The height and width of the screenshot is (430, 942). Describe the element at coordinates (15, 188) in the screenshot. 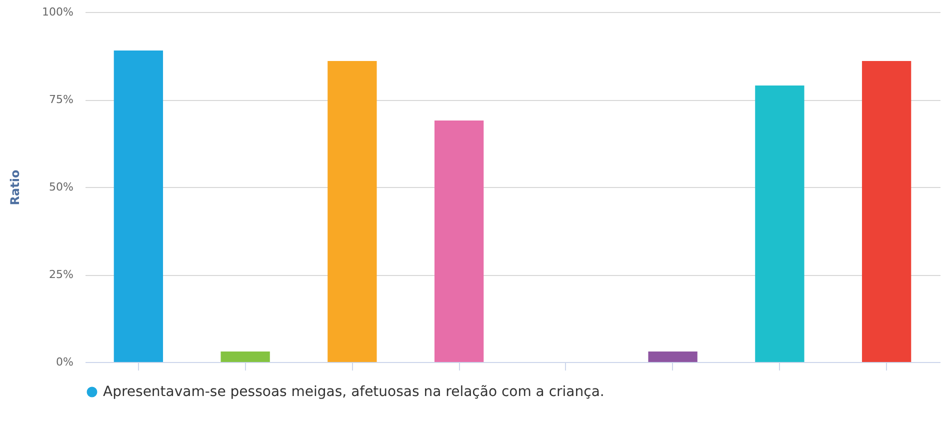

I see `y-axis-title: Ratio` at that location.